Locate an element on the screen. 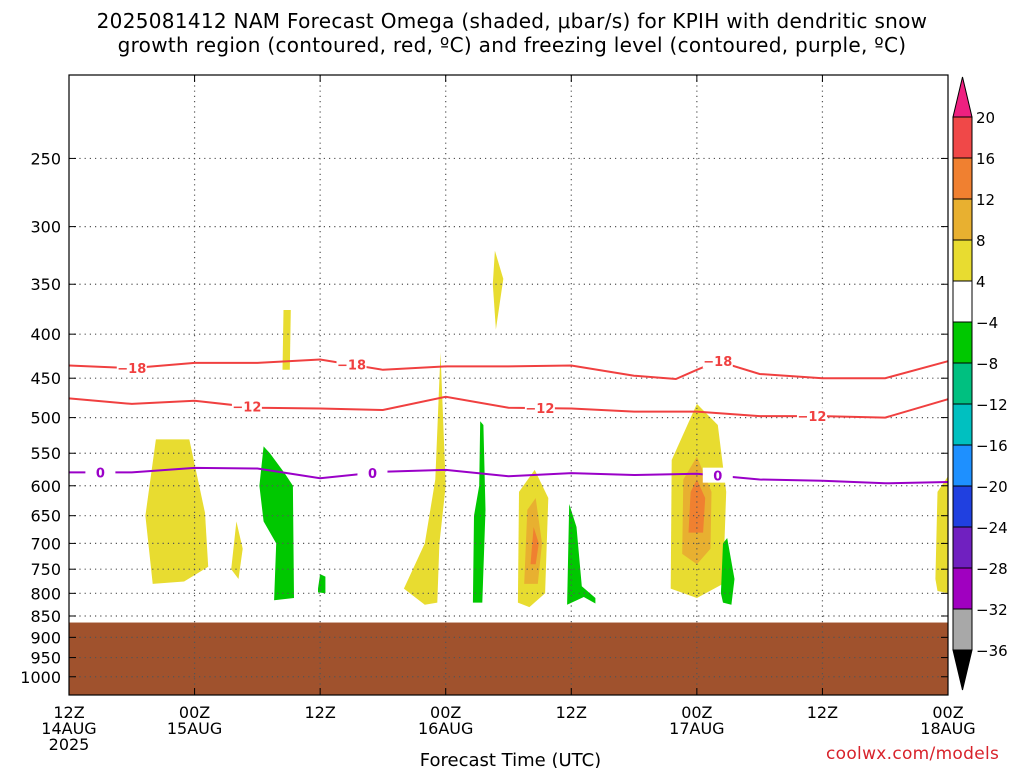 The image size is (1024, 768). x-tick-label: 2025 is located at coordinates (69, 744).